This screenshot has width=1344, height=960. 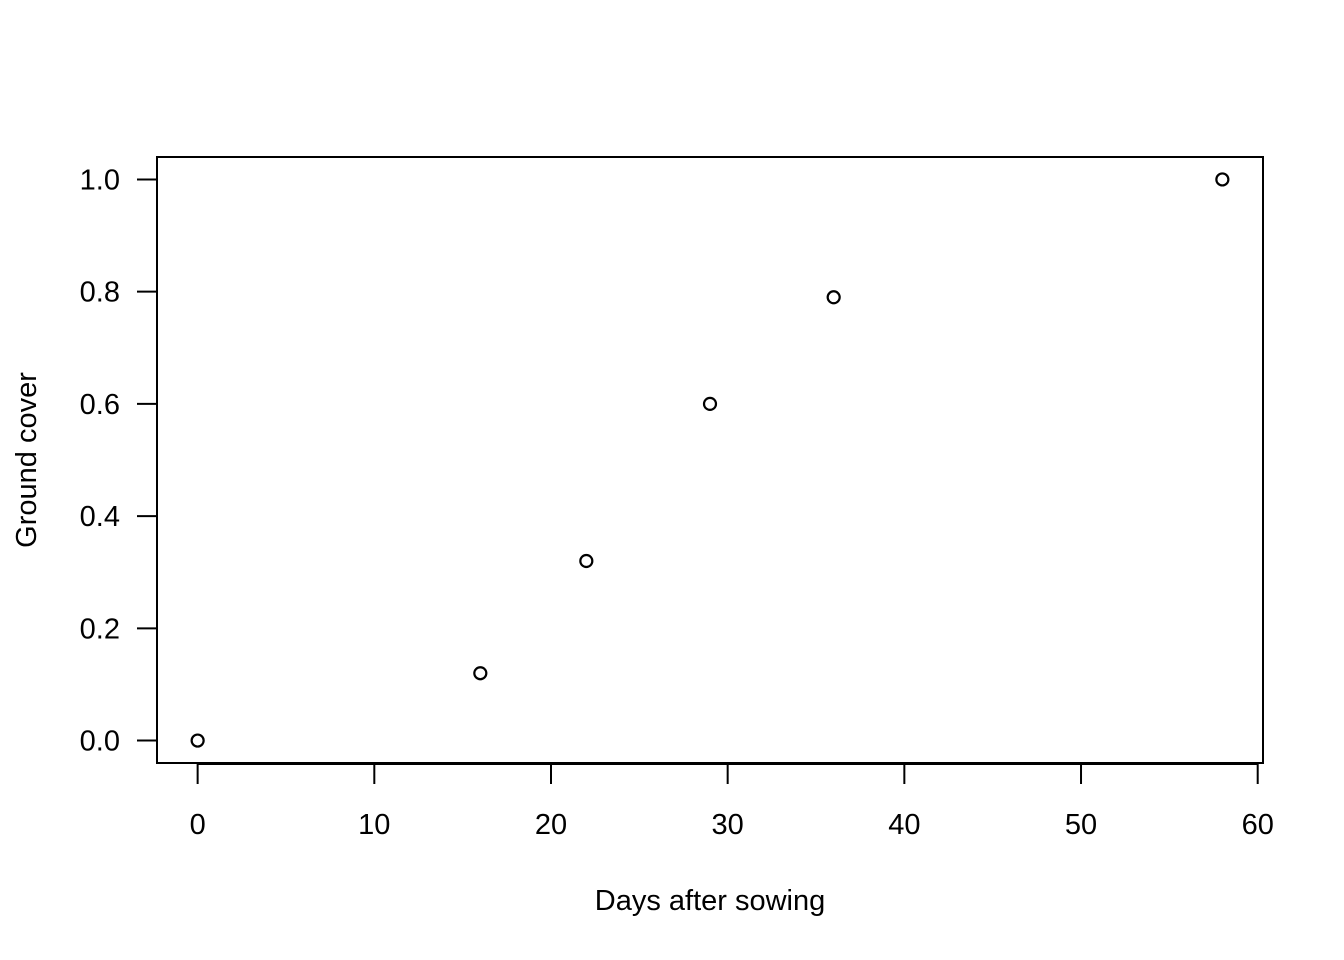 What do you see at coordinates (100, 517) in the screenshot?
I see `y-tick-label: 0.4` at bounding box center [100, 517].